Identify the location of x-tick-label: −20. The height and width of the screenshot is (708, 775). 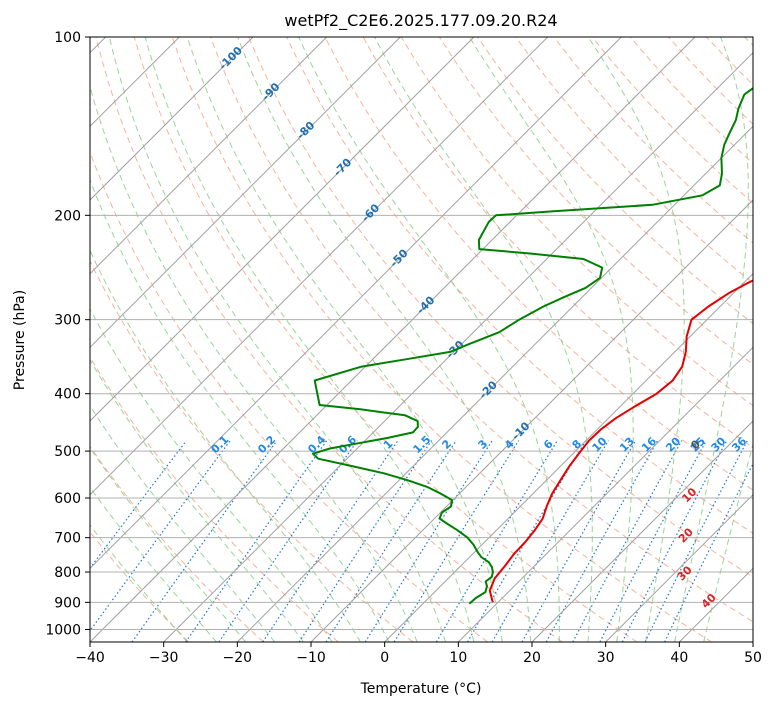
(238, 658).